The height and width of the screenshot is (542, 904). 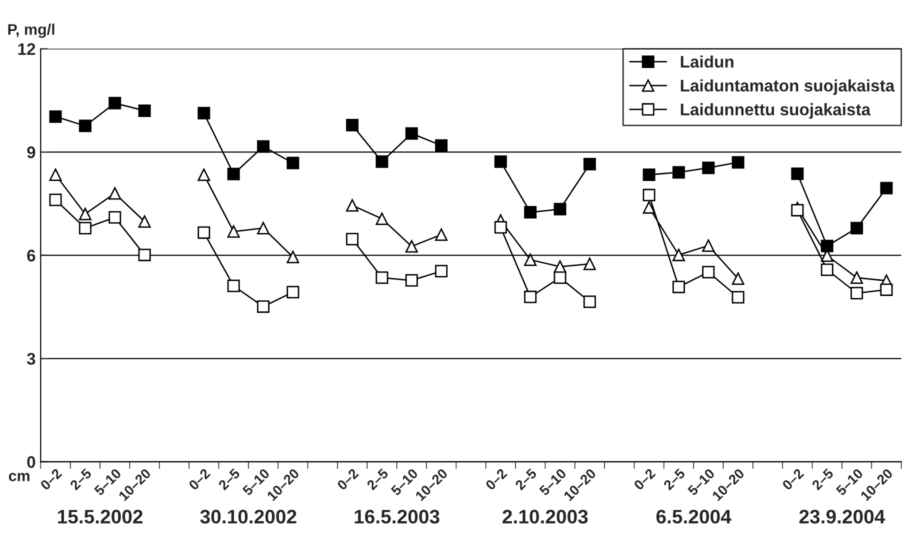 I want to click on text: cm, so click(x=19, y=477).